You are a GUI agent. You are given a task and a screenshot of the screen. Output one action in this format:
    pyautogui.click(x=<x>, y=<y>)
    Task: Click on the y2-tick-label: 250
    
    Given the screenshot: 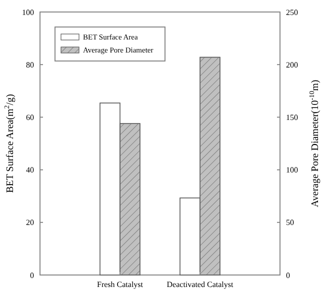 What is the action you would take?
    pyautogui.click(x=292, y=12)
    